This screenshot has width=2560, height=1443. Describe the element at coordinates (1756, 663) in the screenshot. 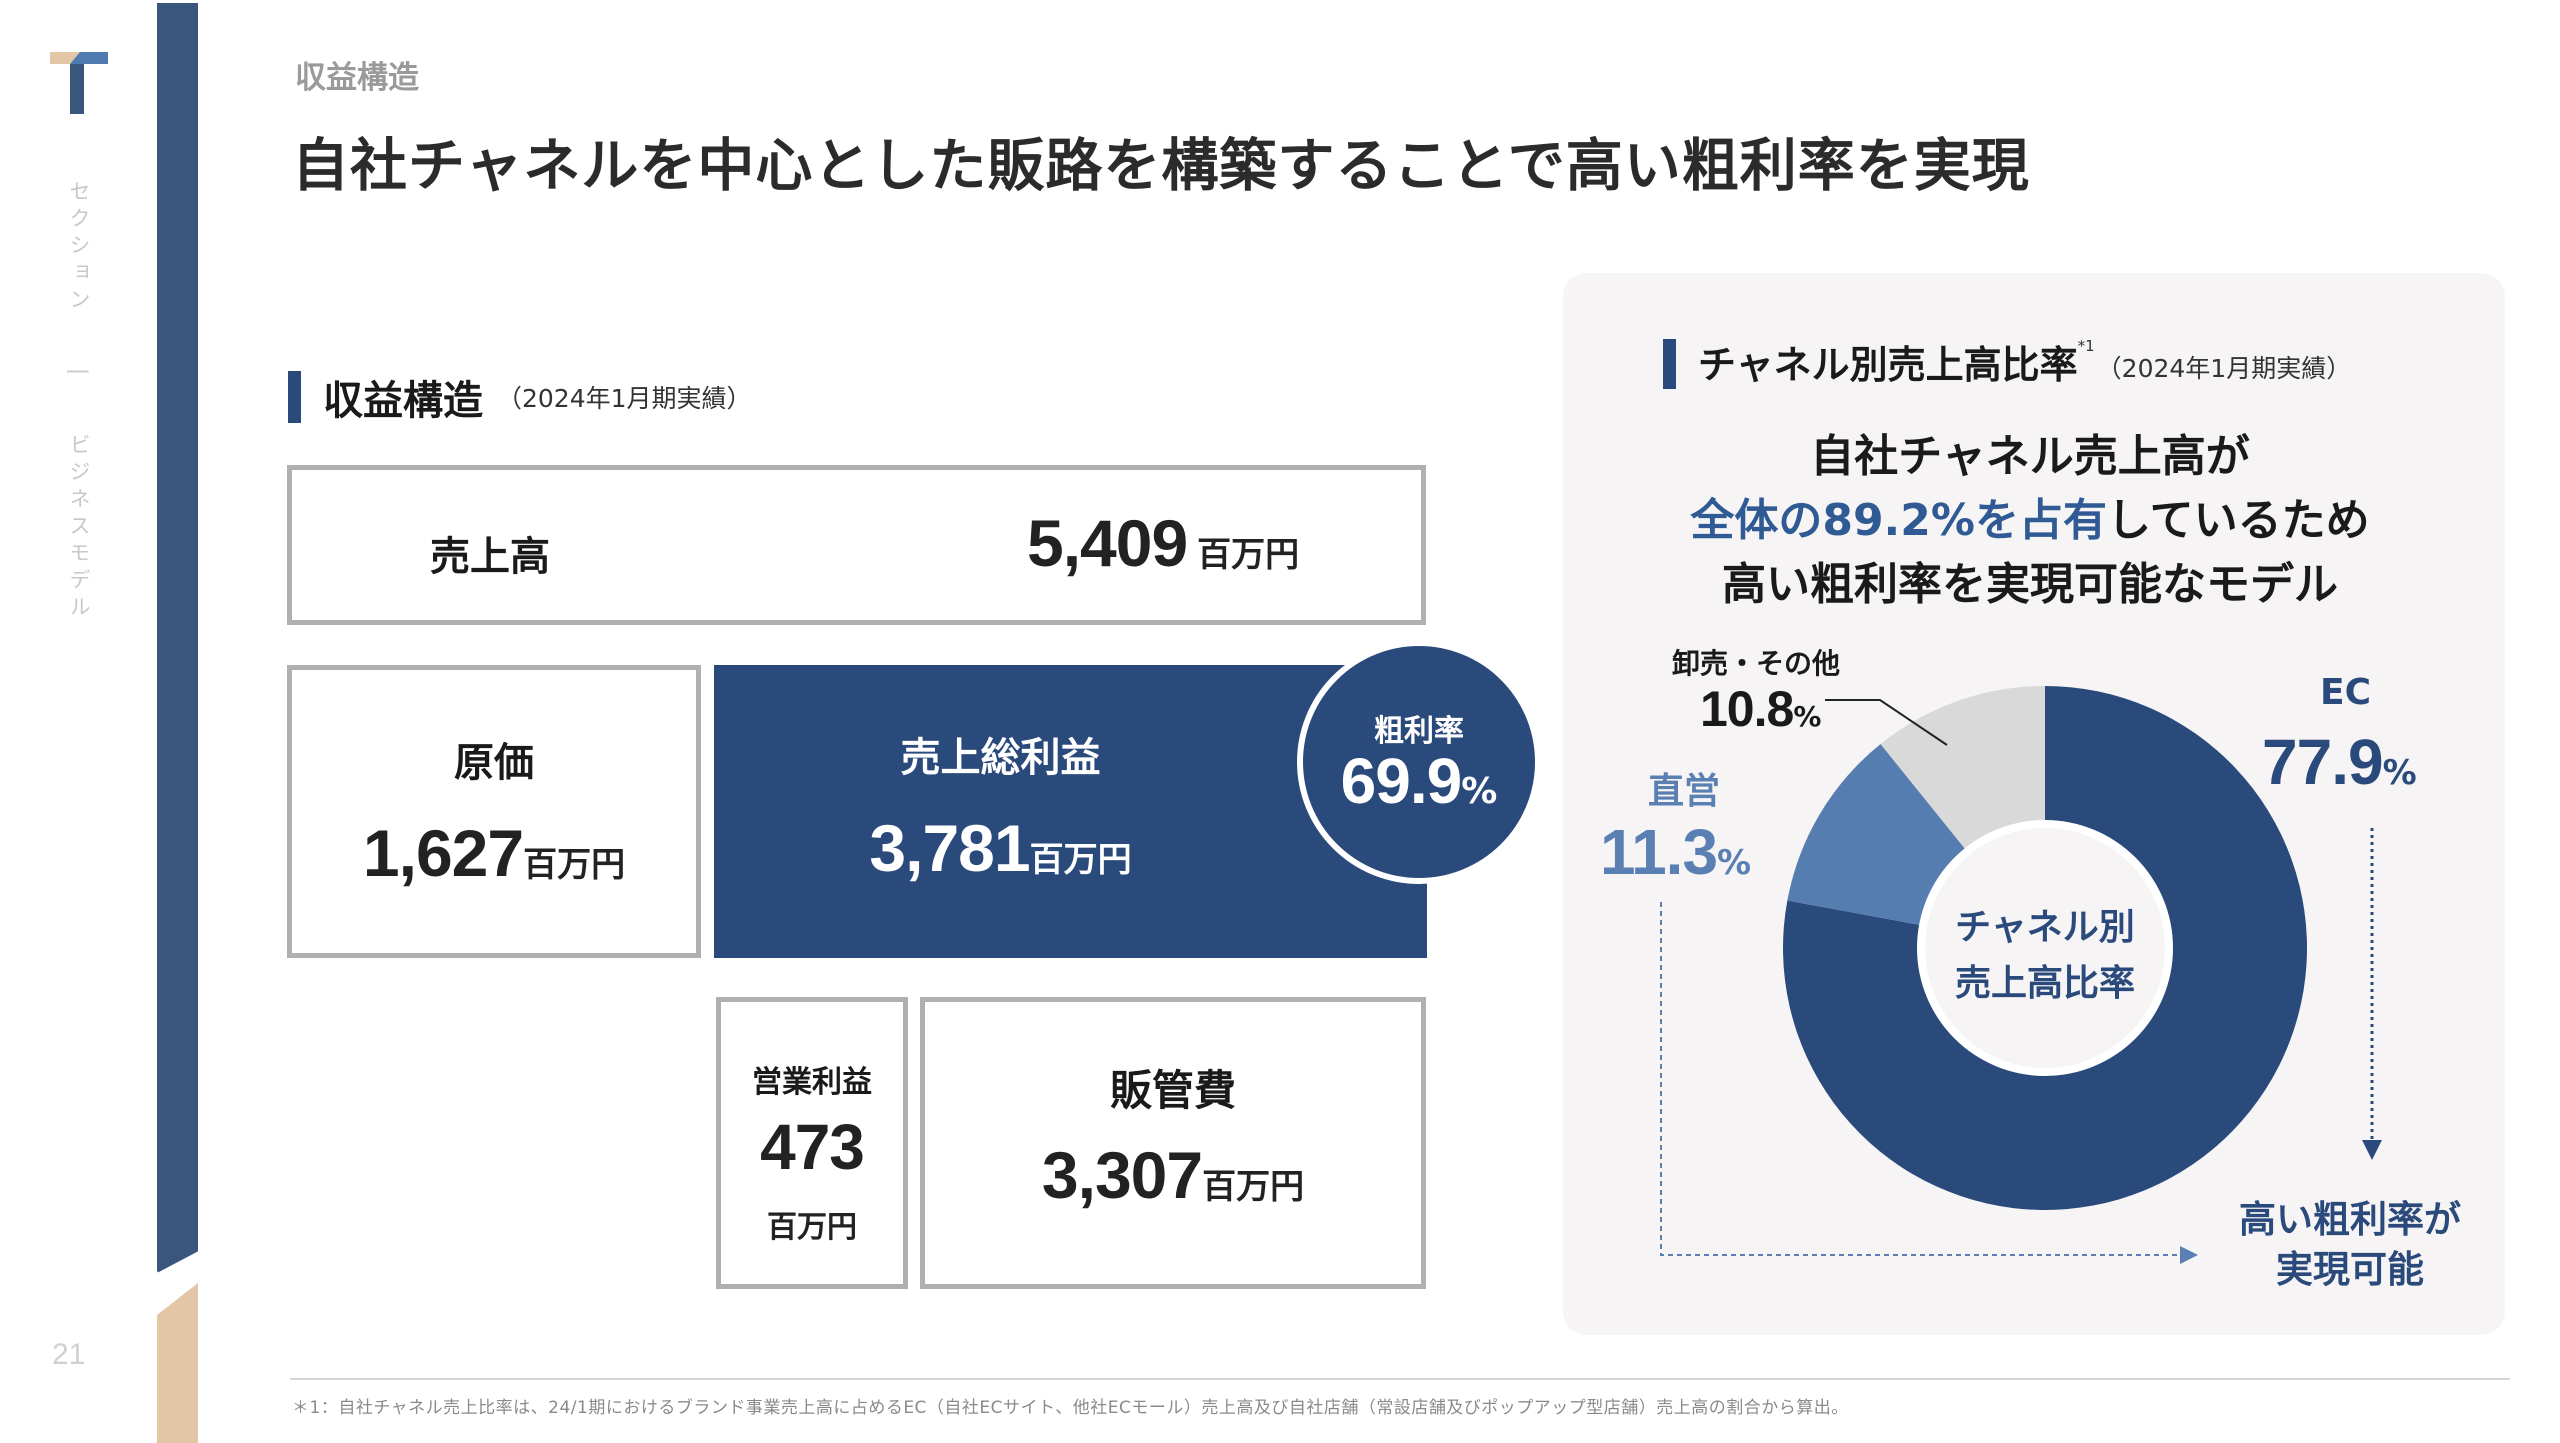

I see `wholesale-label: 卸売・その他` at that location.